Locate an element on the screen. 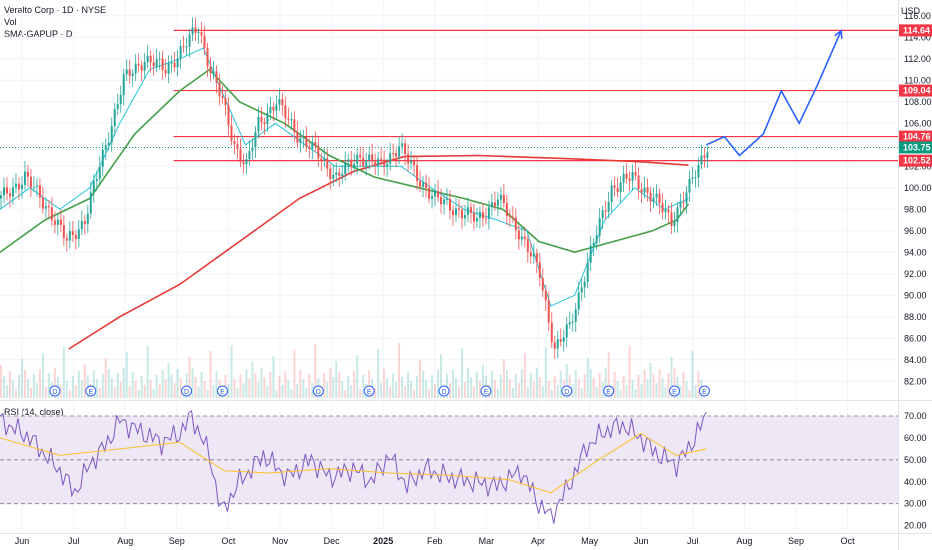 Image resolution: width=932 pixels, height=550 pixels. pane-divider is located at coordinates (466, 400).